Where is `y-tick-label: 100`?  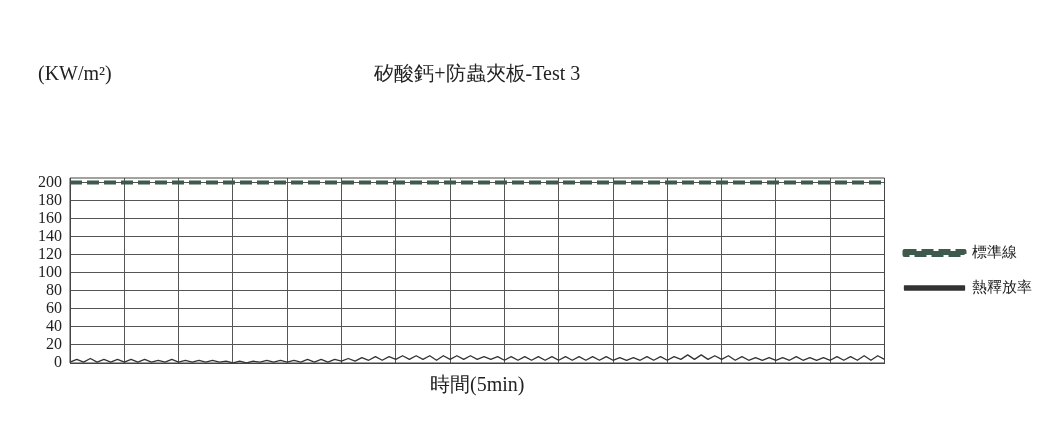 y-tick-label: 100 is located at coordinates (50, 271).